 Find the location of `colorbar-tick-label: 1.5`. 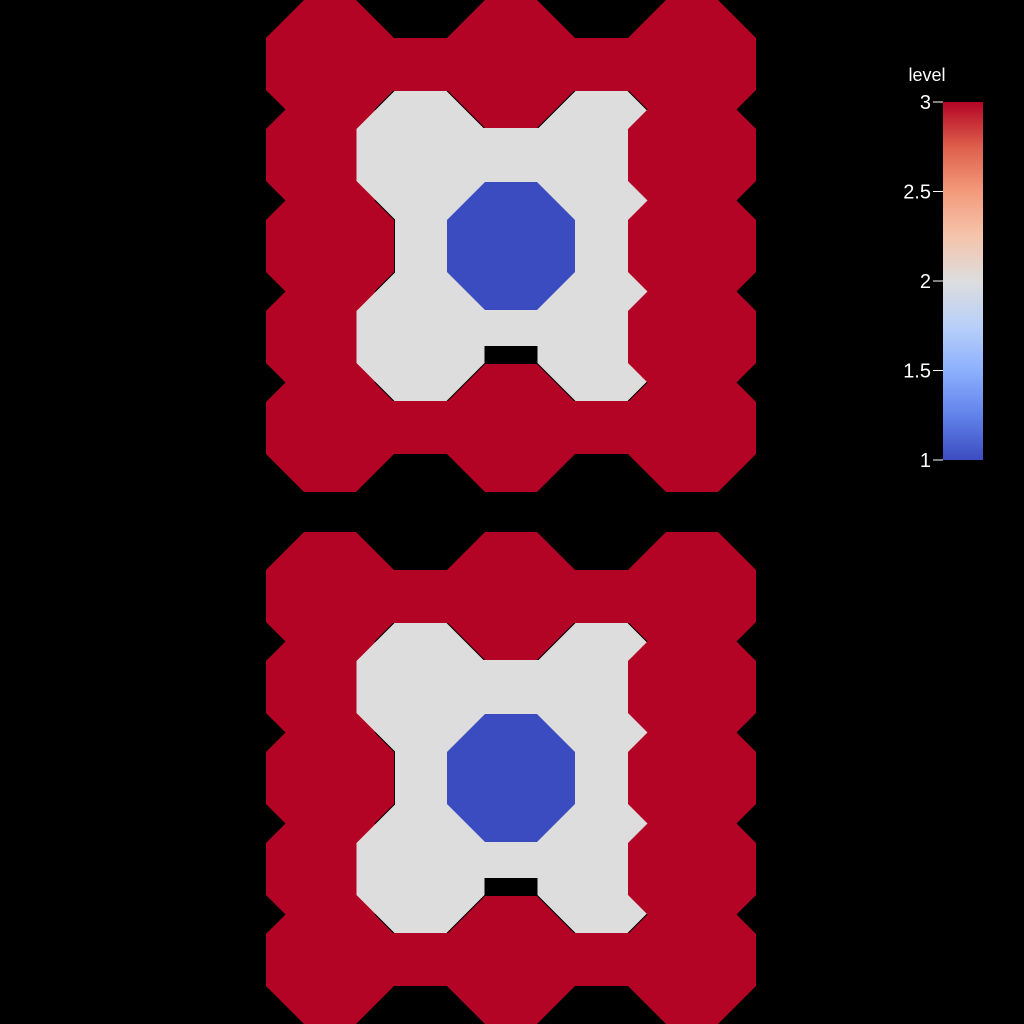

colorbar-tick-label: 1.5 is located at coordinates (917, 372).